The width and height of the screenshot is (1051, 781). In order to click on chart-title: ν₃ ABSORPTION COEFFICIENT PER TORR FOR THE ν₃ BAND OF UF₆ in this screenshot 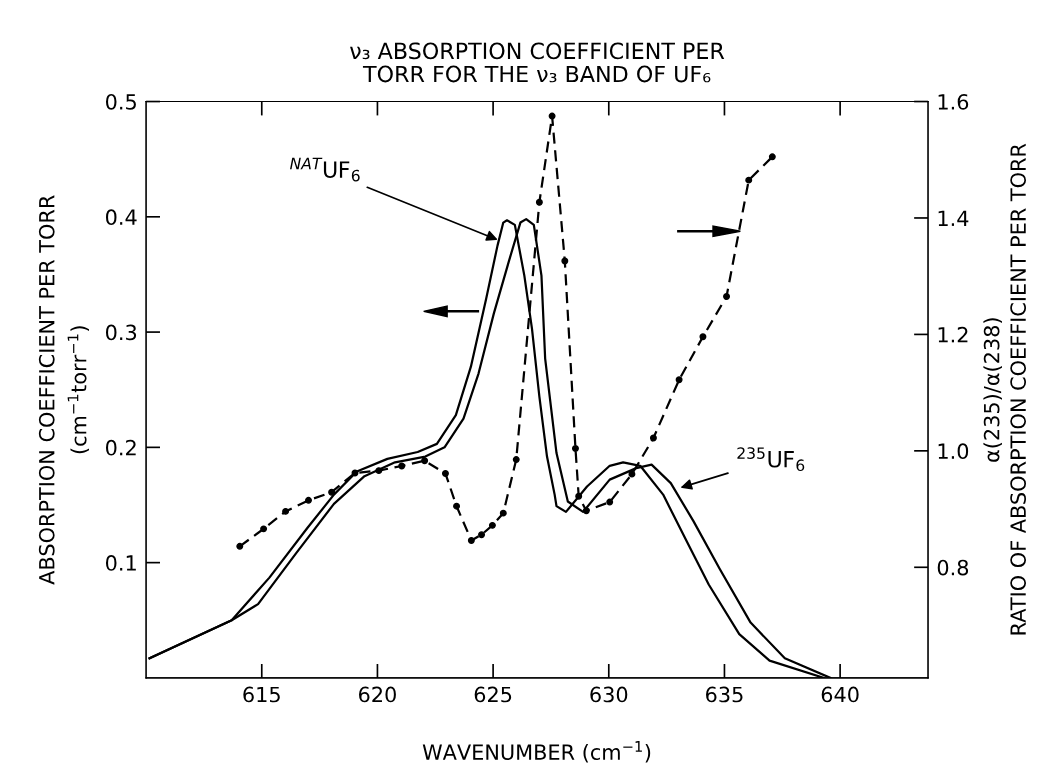, I will do `click(537, 62)`.